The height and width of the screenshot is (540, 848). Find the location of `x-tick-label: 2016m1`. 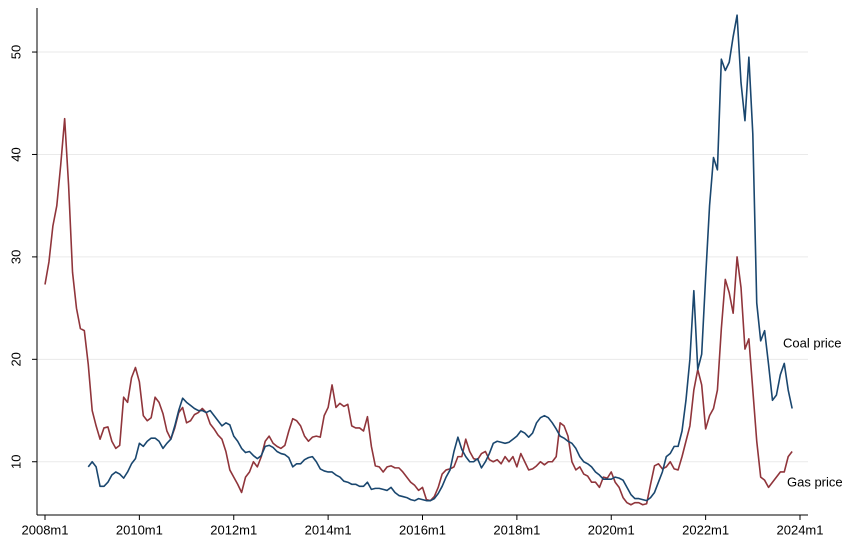

x-tick-label: 2016m1 is located at coordinates (422, 529).